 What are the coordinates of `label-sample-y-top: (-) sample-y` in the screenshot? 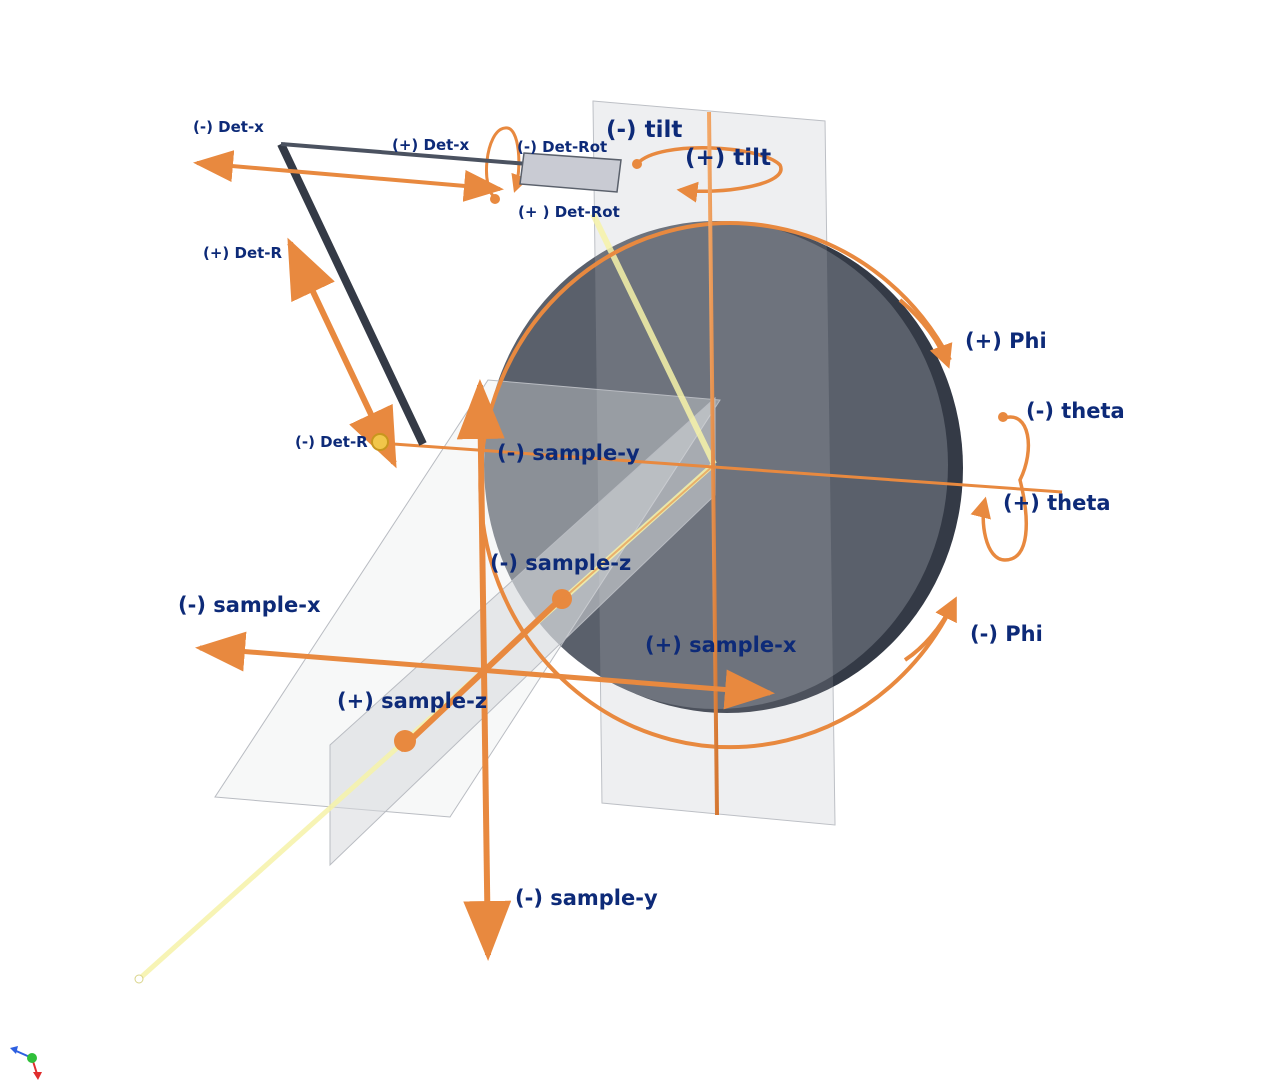 It's located at (568, 453).